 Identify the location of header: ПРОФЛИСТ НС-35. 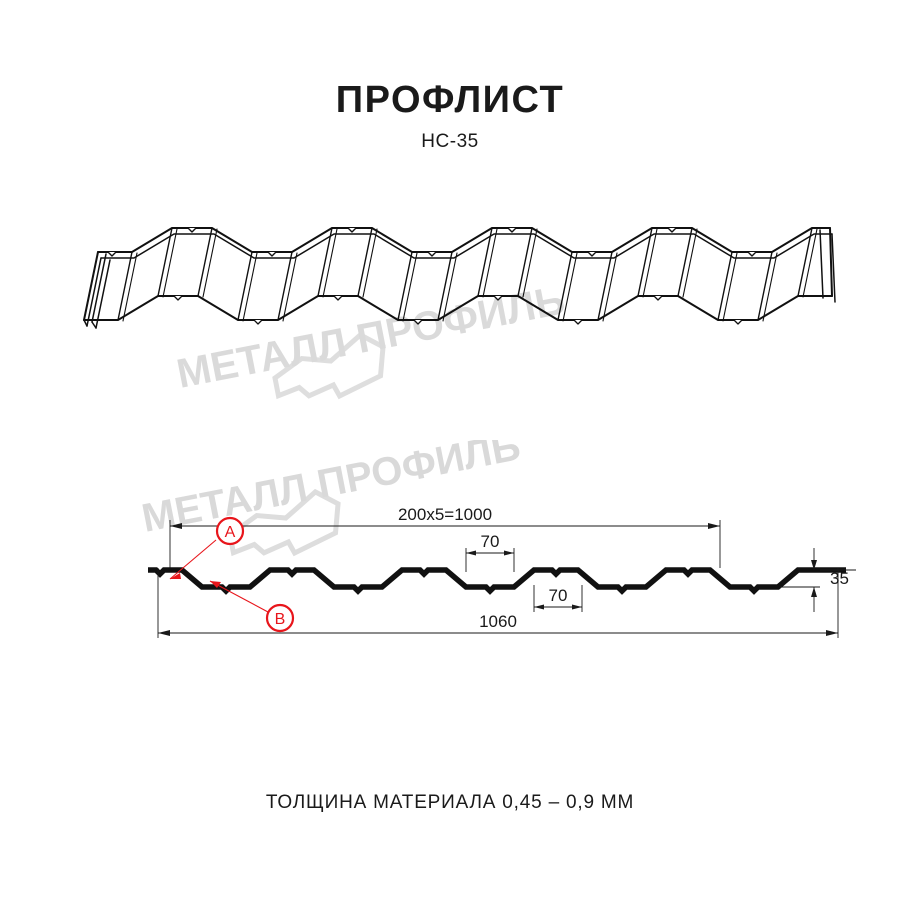
(450, 115).